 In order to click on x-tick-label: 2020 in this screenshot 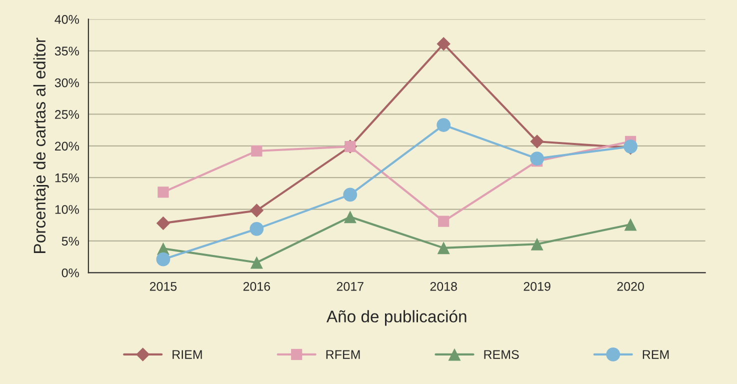, I will do `click(630, 286)`.